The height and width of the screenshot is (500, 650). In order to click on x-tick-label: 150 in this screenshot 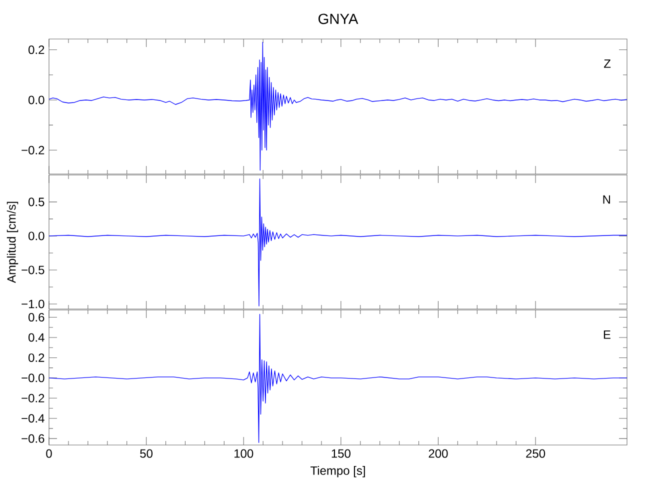, I will do `click(341, 453)`.